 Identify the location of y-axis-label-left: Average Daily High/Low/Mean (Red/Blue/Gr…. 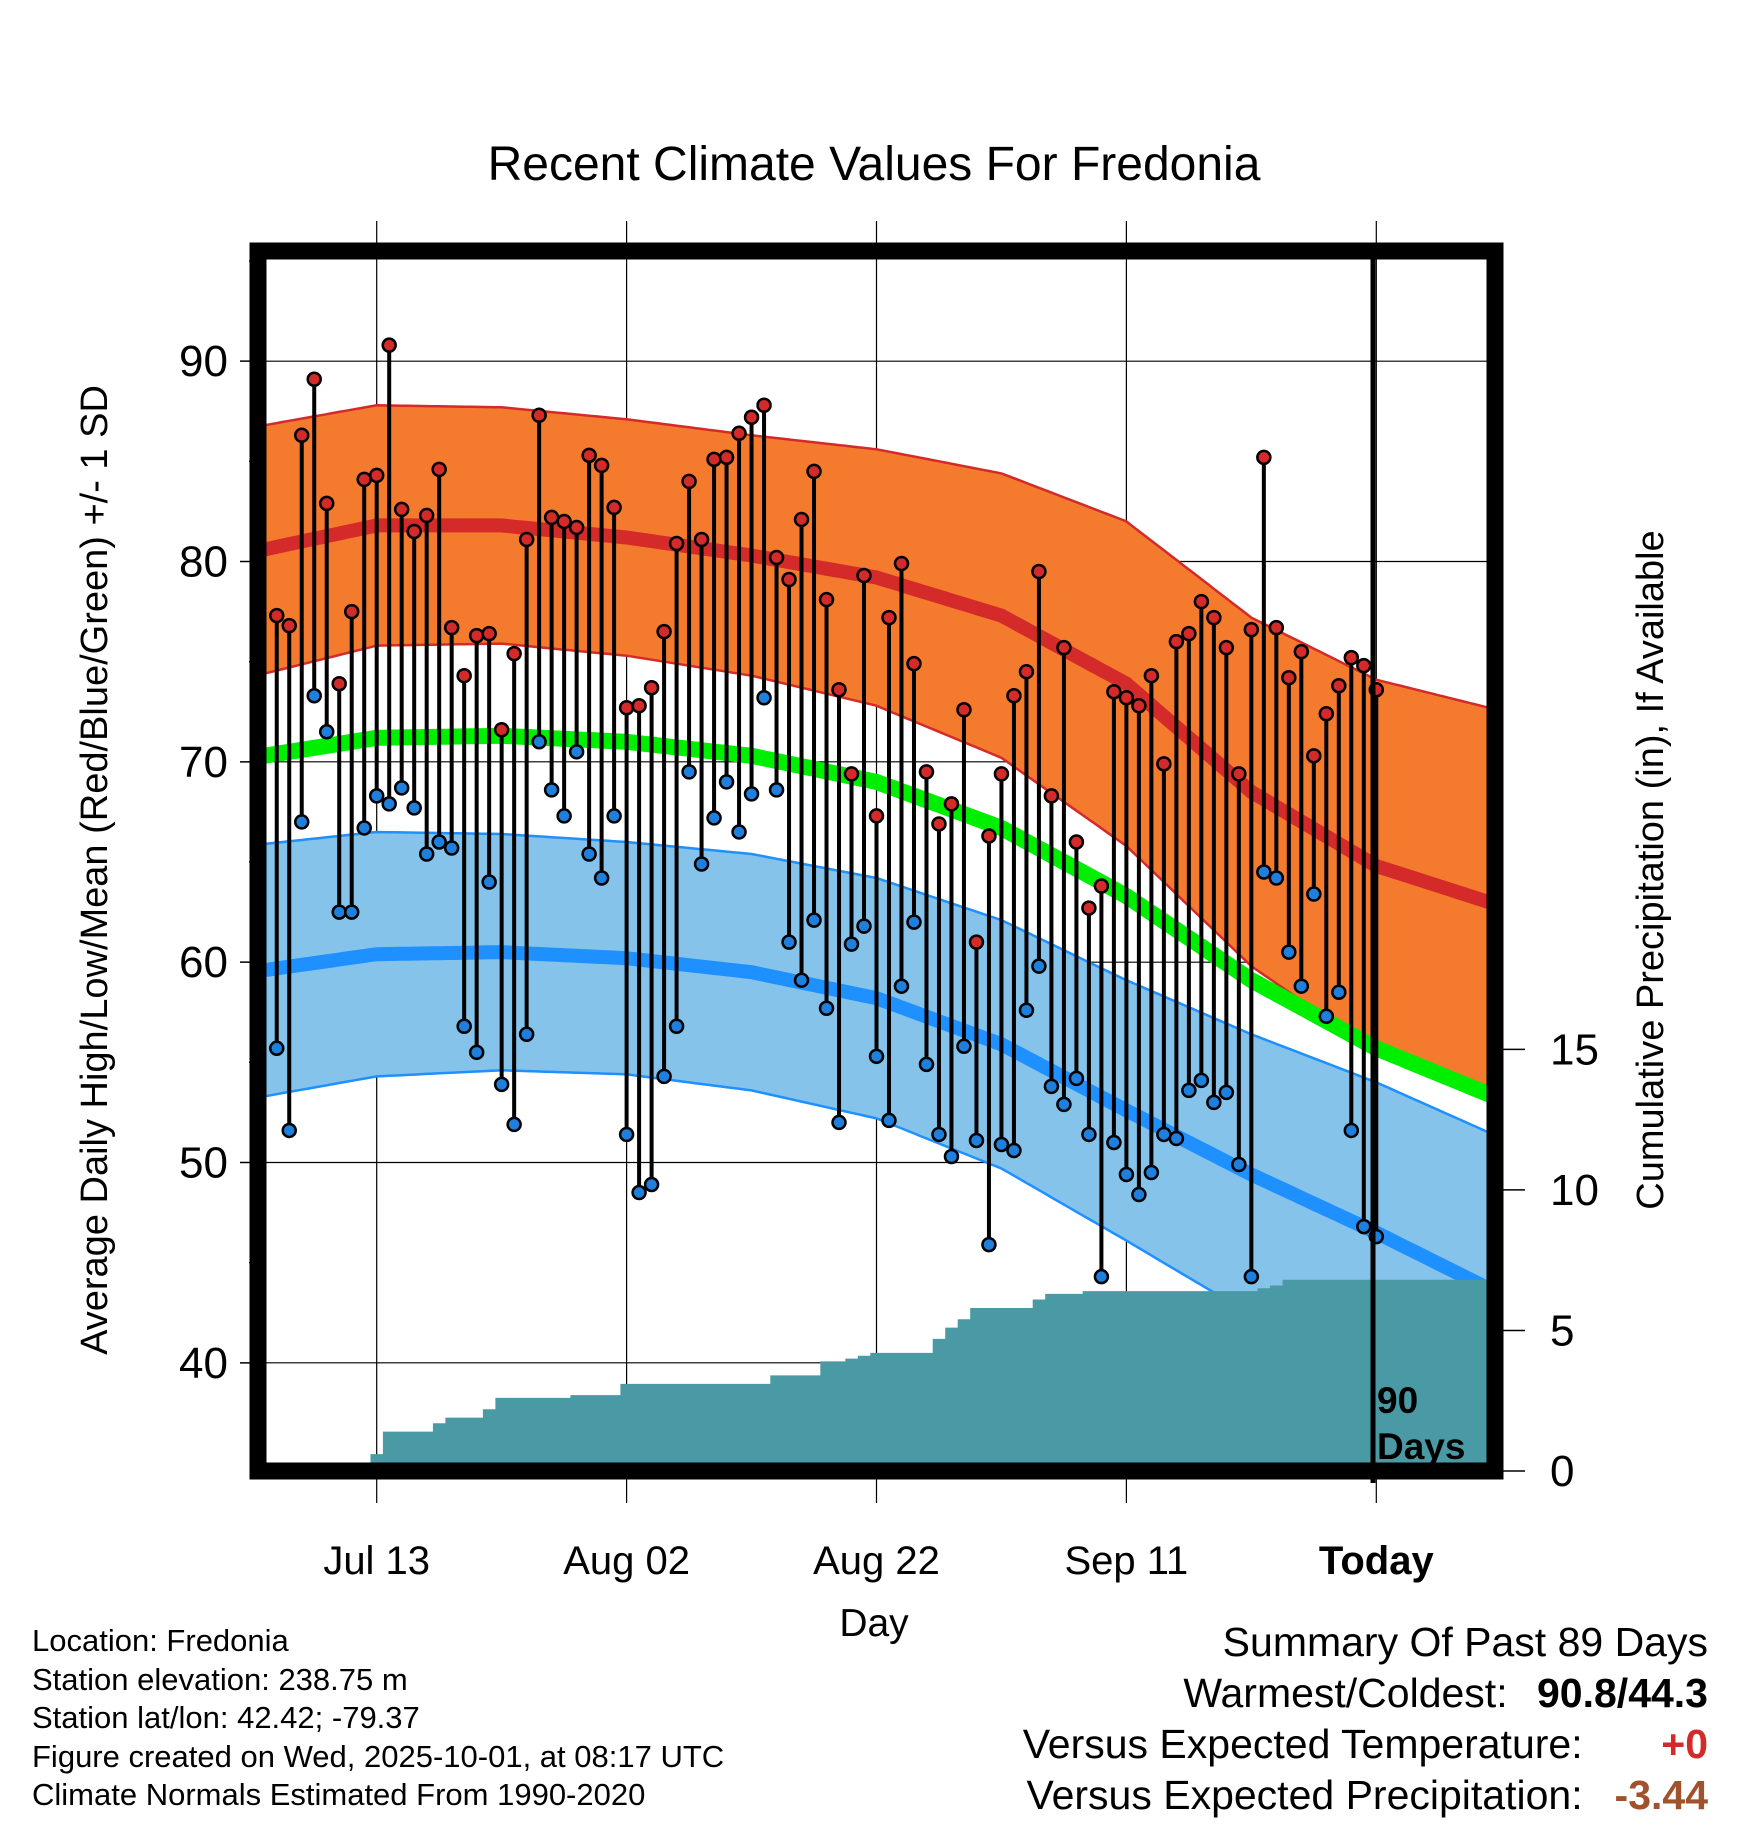
(95, 870).